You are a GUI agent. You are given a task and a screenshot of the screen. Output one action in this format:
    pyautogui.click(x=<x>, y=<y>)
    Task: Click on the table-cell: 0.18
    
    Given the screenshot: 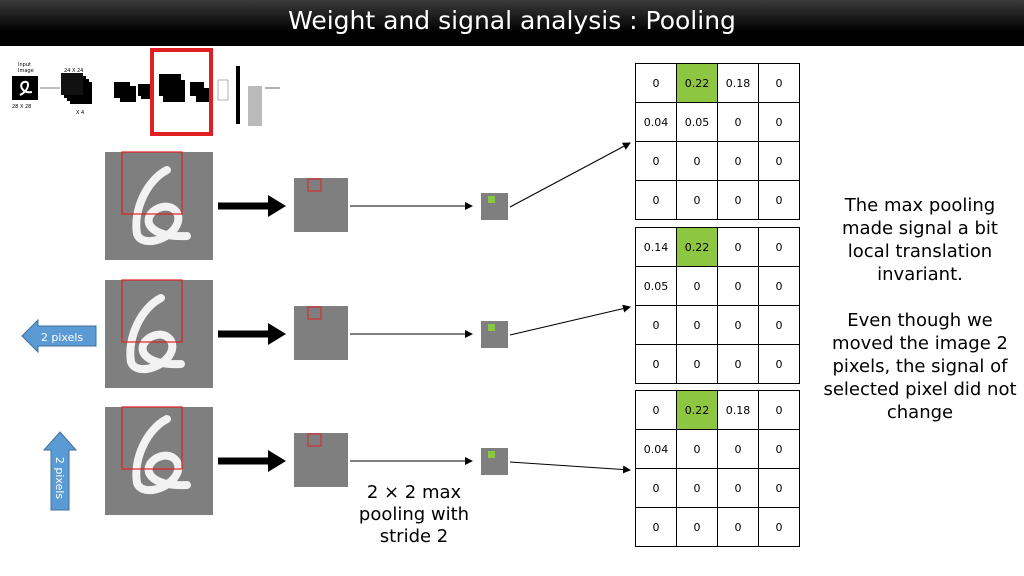 What is the action you would take?
    pyautogui.click(x=738, y=410)
    